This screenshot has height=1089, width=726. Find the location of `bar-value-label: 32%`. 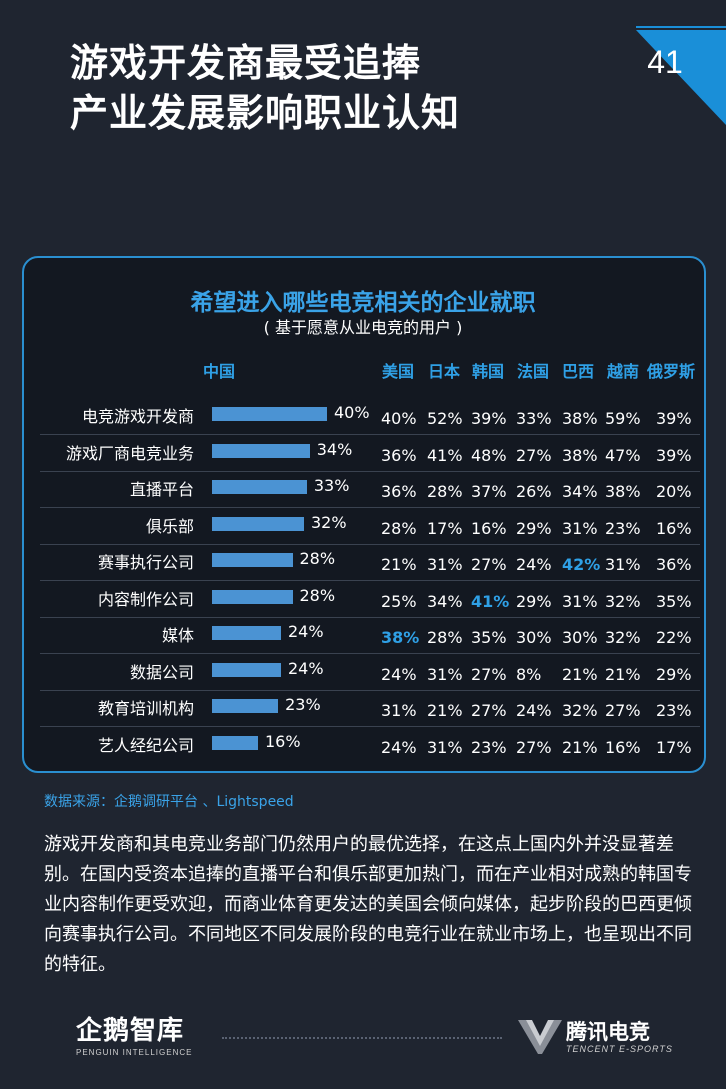

bar-value-label: 32% is located at coordinates (329, 522).